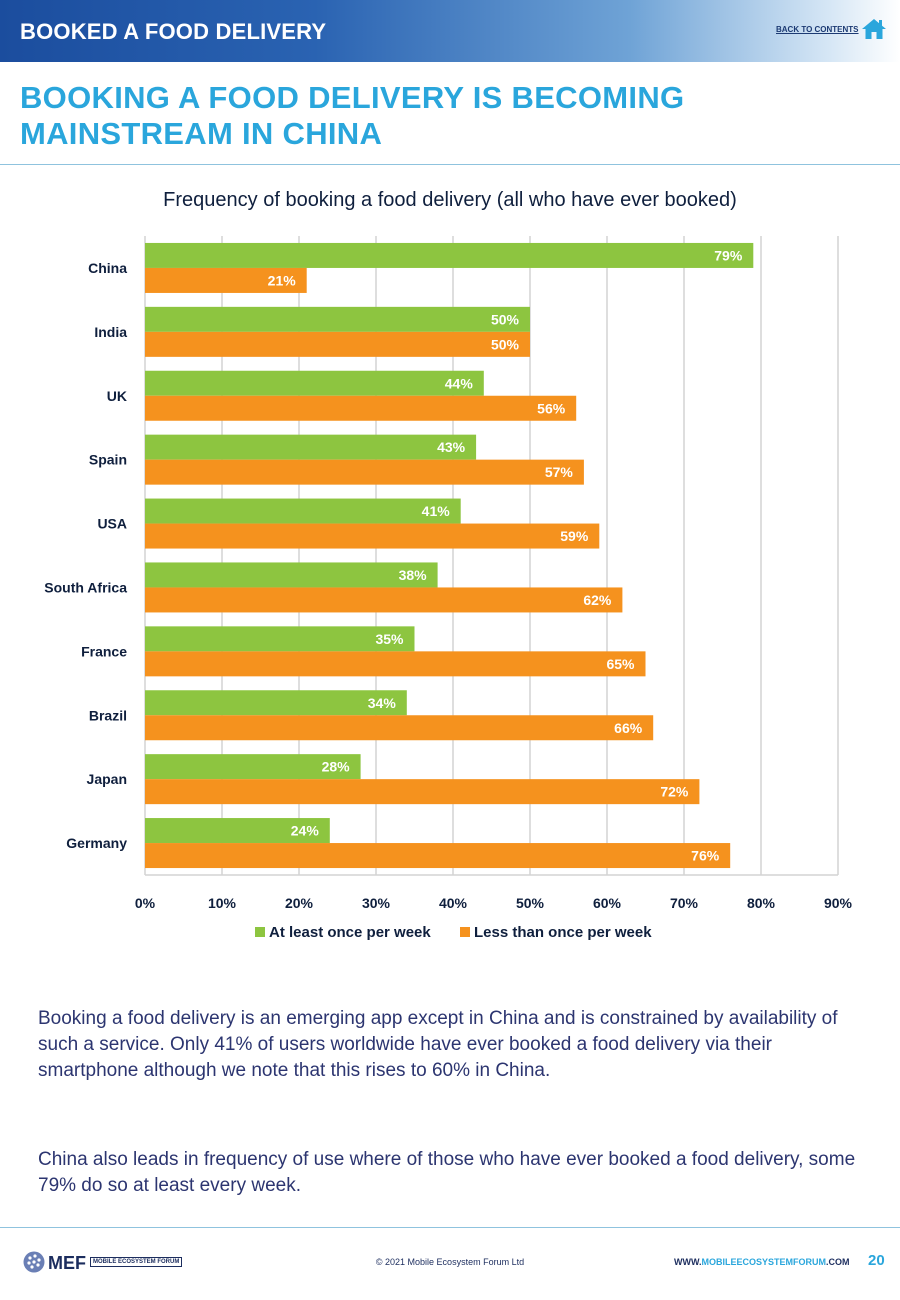 This screenshot has height=1300, width=900. I want to click on category-label: Brazil, so click(108, 715).